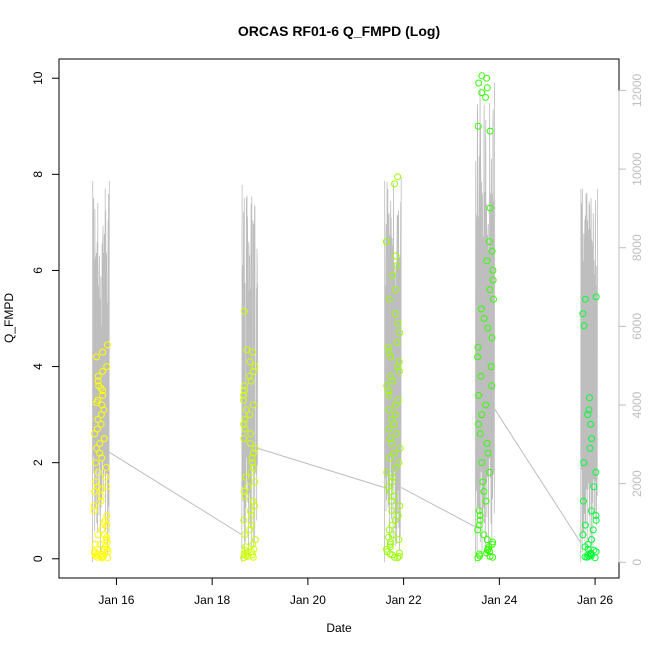 Image resolution: width=650 pixels, height=650 pixels. What do you see at coordinates (38, 462) in the screenshot?
I see `y-tick-label: 2` at bounding box center [38, 462].